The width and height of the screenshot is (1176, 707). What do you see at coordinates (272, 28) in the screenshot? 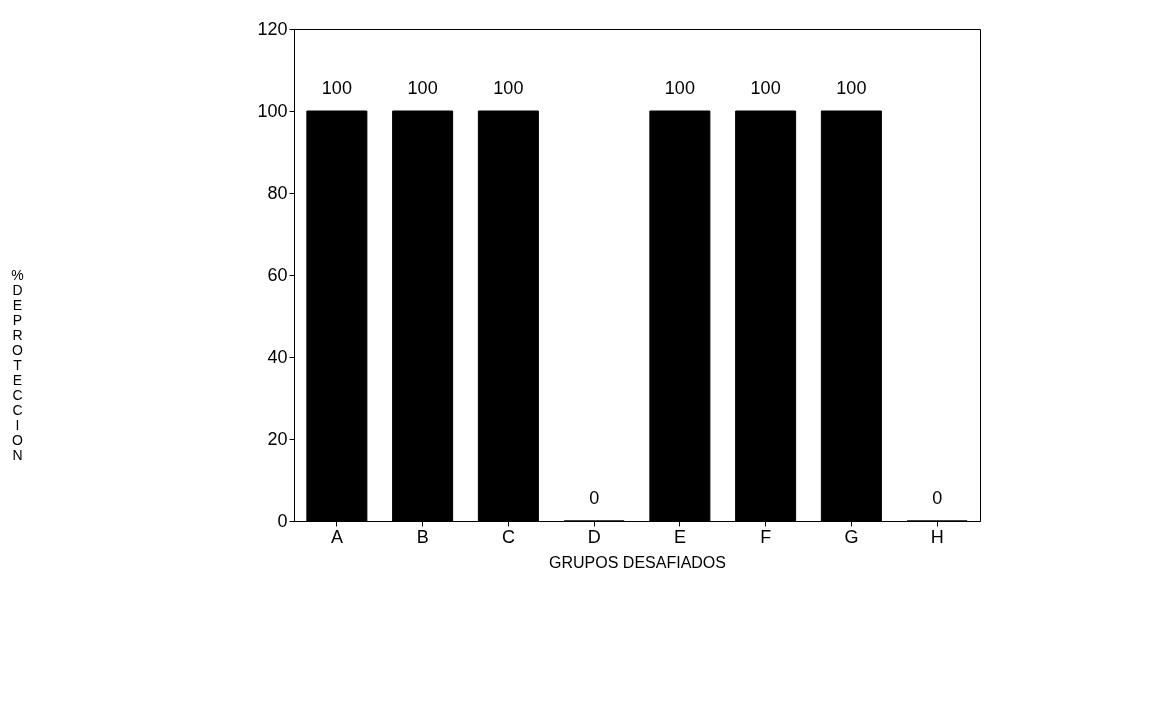
I see `y-tick-label: 120` at bounding box center [272, 28].